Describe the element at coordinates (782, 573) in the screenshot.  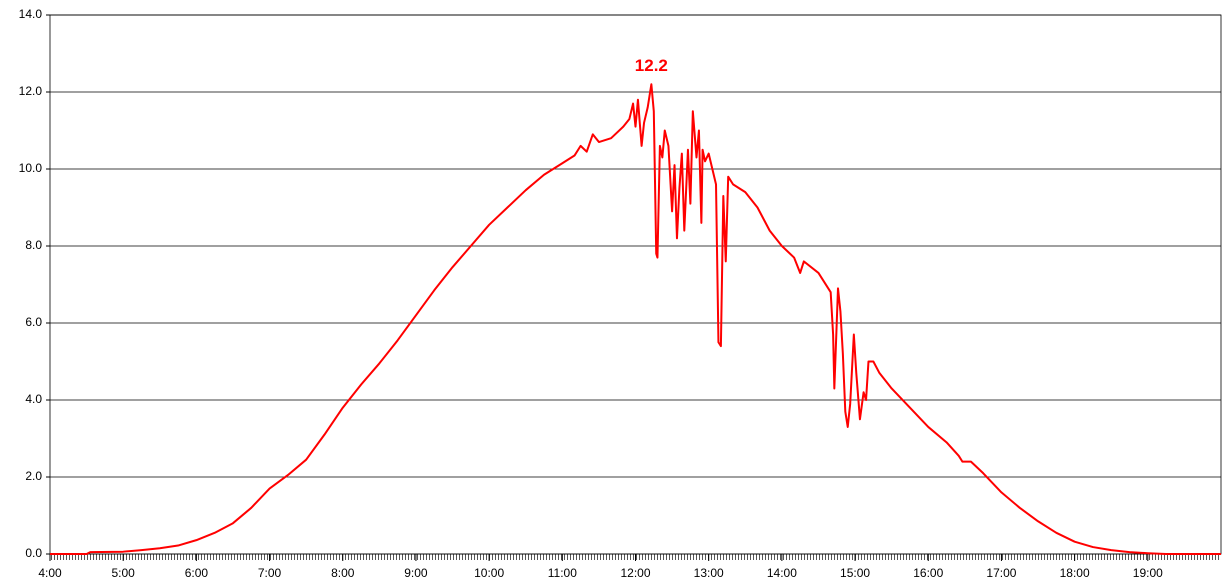
I see `x-tick-label: 14:00` at that location.